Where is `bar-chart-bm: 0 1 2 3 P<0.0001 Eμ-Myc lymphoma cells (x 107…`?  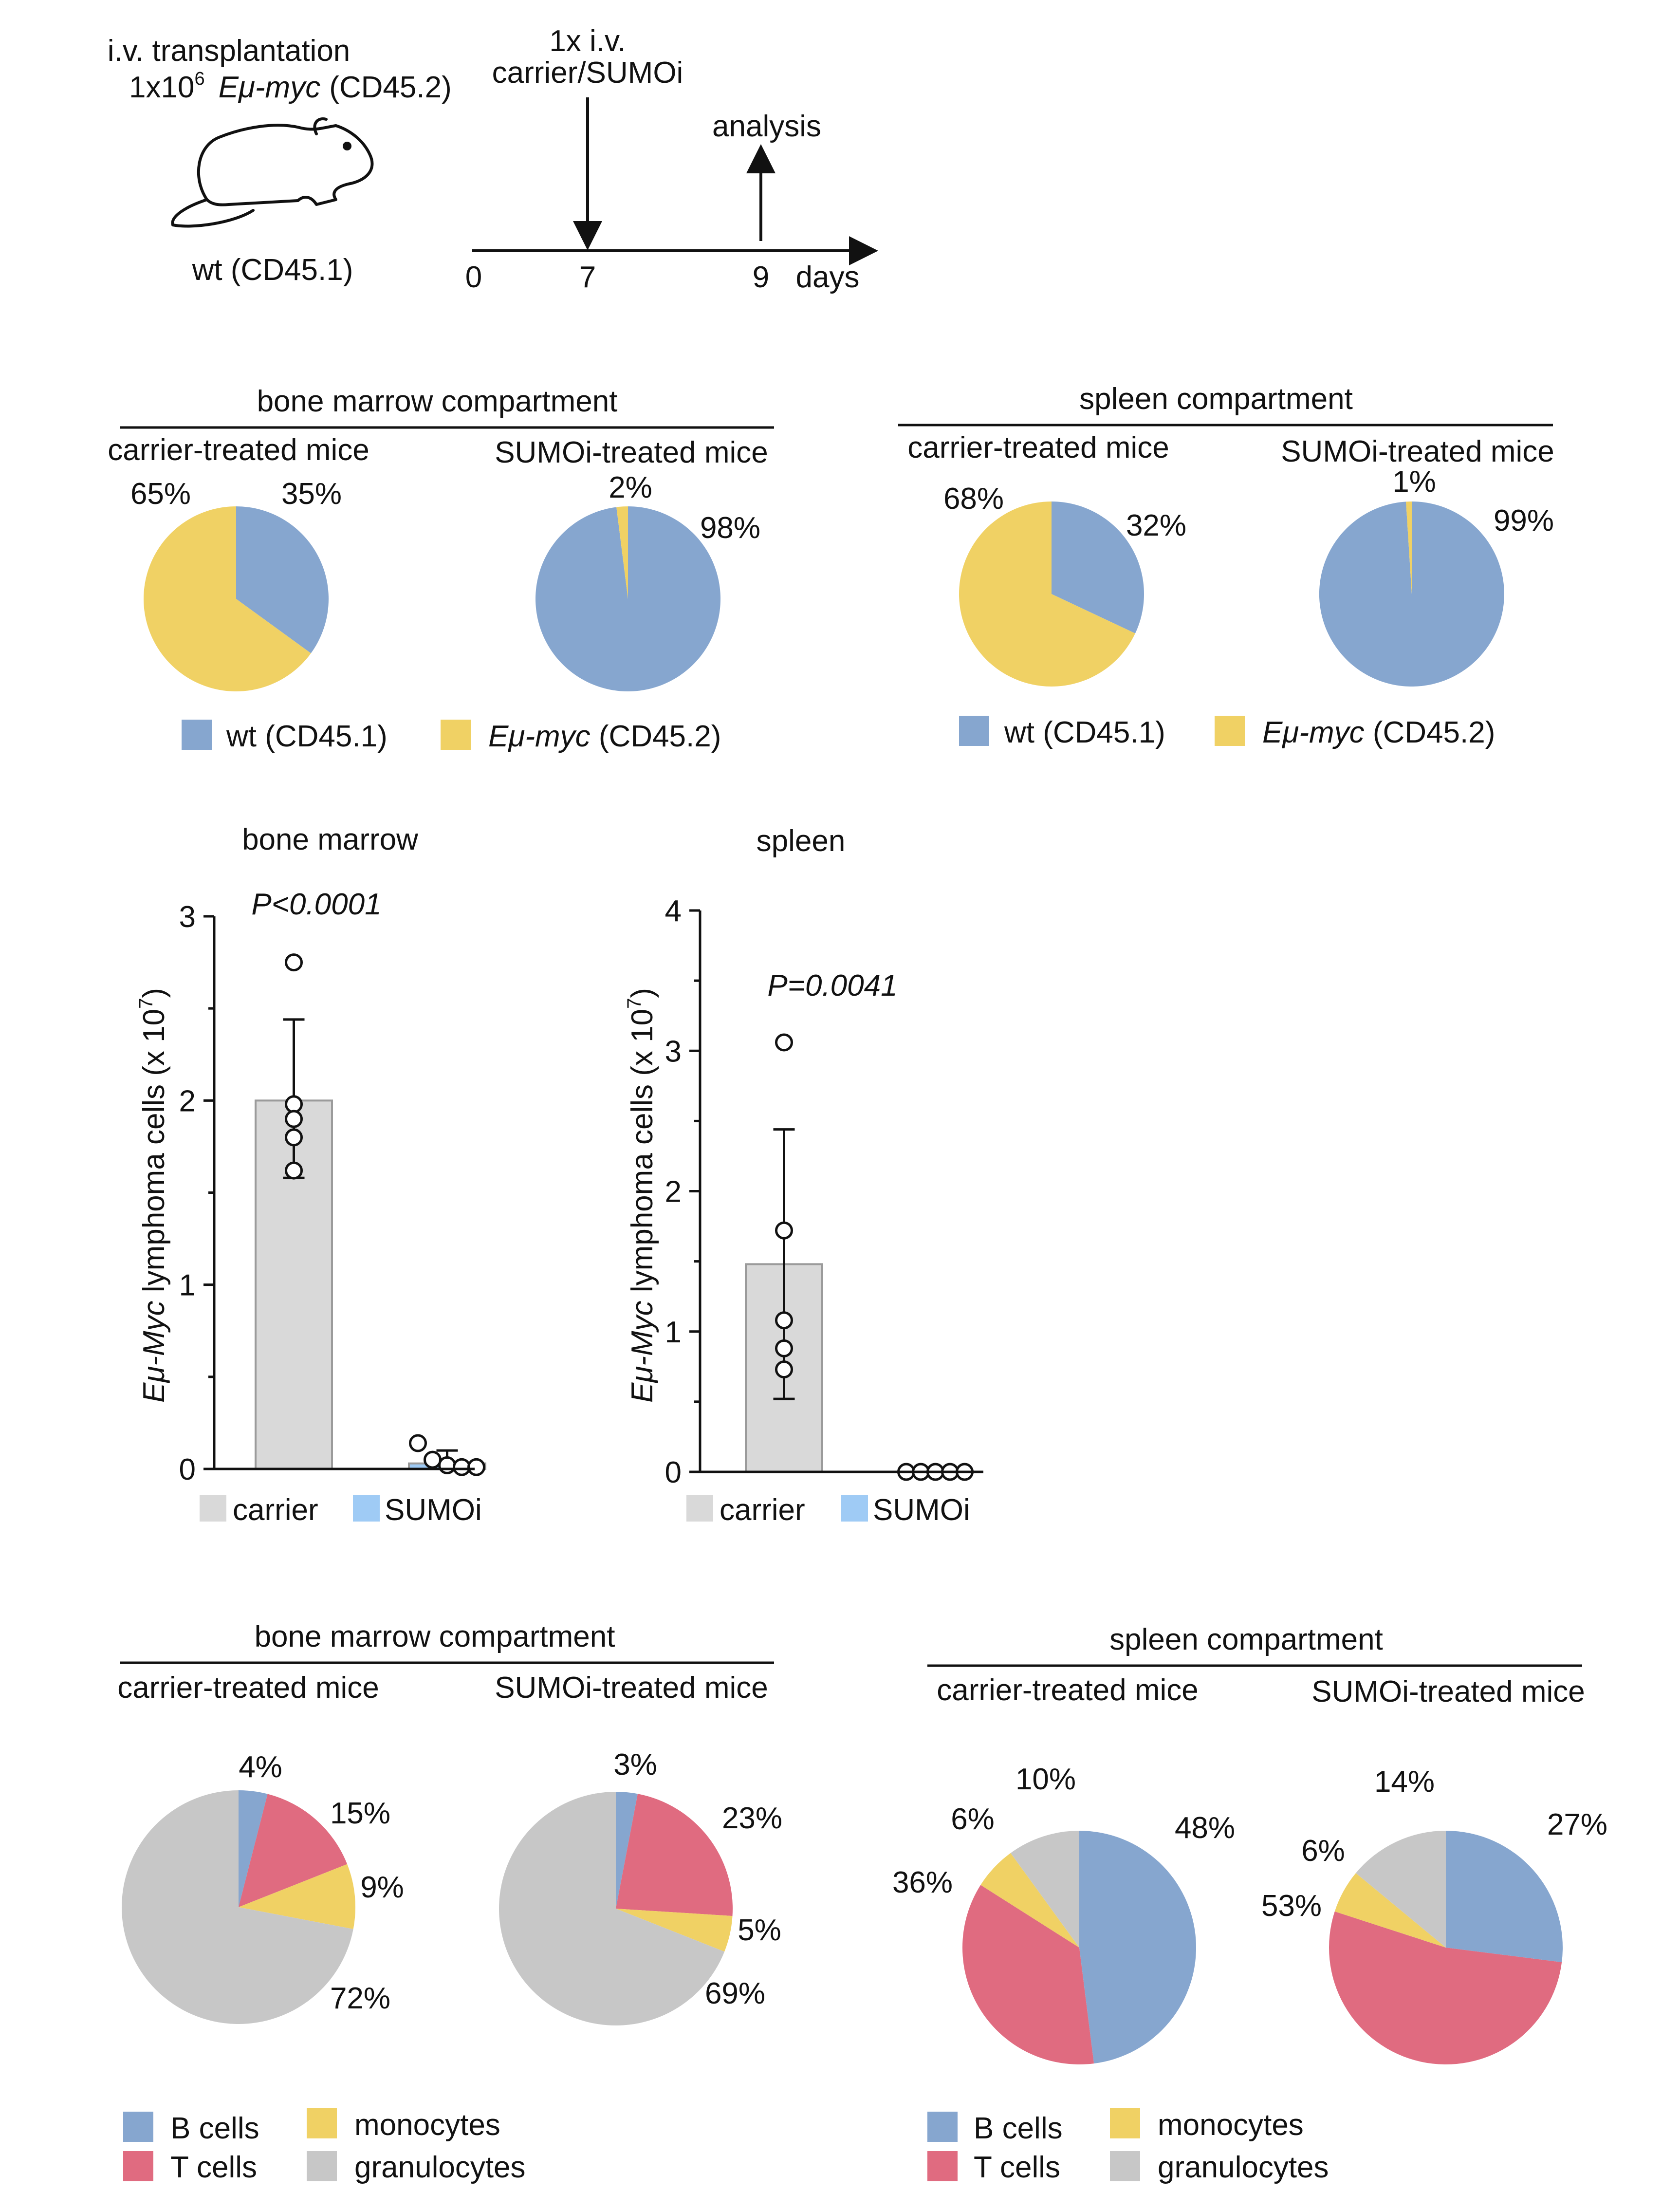 bar-chart-bm: 0 1 2 3 P<0.0001 Eμ-Myc lymphoma cells (x 107… is located at coordinates (310, 1187).